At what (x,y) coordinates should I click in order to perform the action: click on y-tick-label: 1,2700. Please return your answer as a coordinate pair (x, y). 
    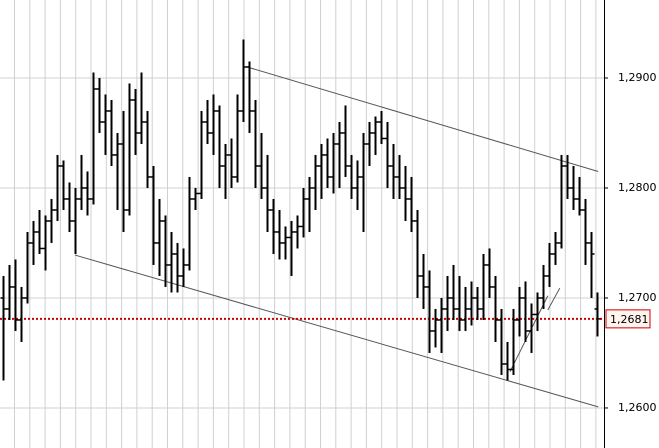
    Looking at the image, I should click on (637, 297).